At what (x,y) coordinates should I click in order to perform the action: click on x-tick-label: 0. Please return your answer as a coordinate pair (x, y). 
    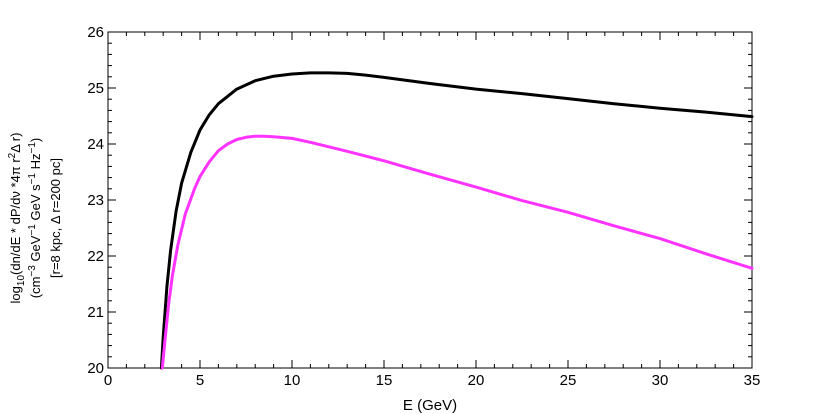
    Looking at the image, I should click on (108, 380).